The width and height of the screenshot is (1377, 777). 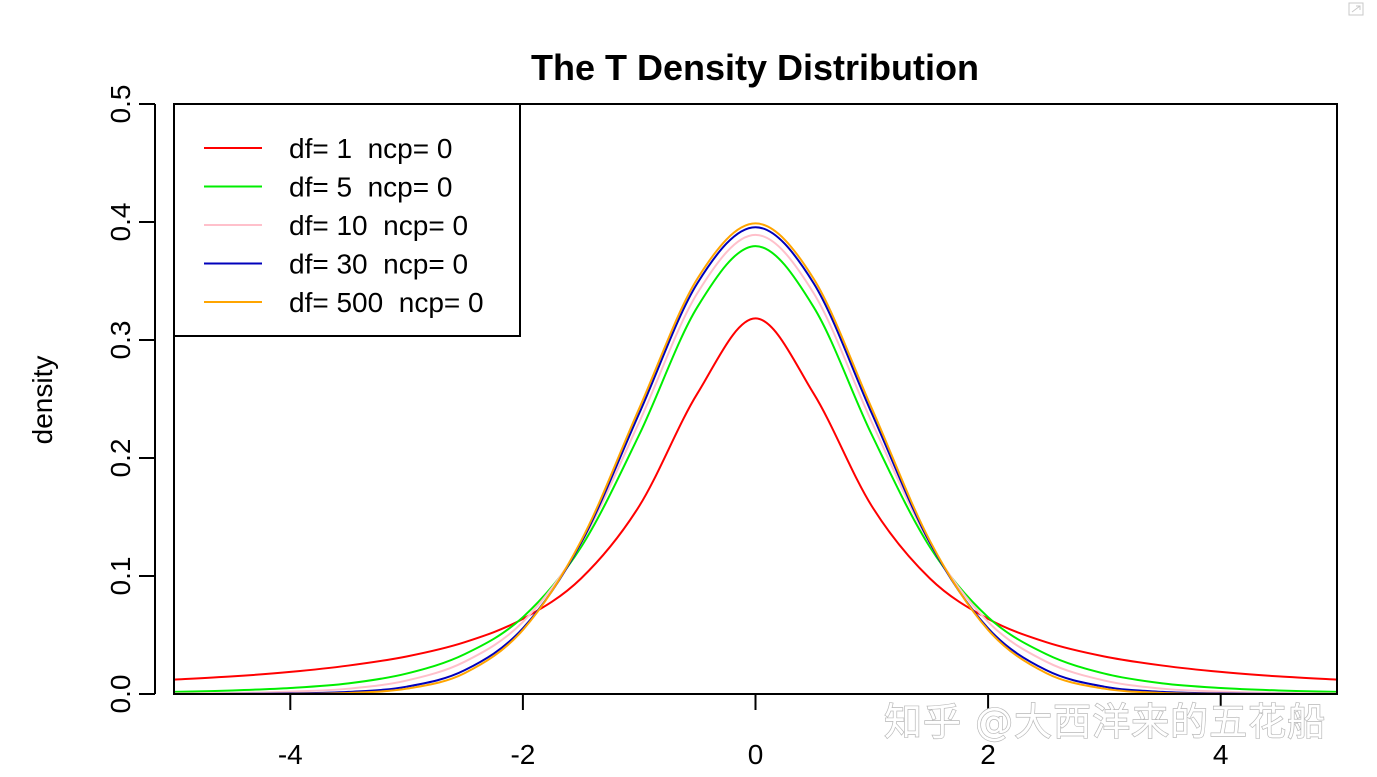 What do you see at coordinates (378, 264) in the screenshot?
I see `legend-label: df= 30 ncp= 0` at bounding box center [378, 264].